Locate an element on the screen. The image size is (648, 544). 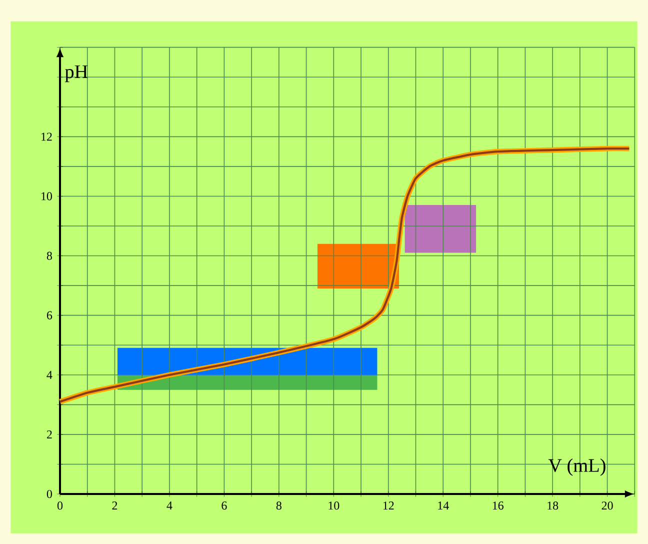
x-tick-label: 2 is located at coordinates (115, 506).